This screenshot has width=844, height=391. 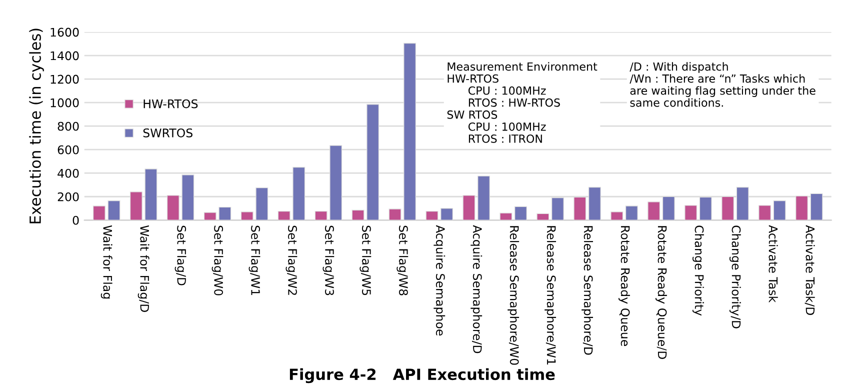 What do you see at coordinates (624, 286) in the screenshot?
I see `x-tick-label: Rotate Ready Queue` at bounding box center [624, 286].